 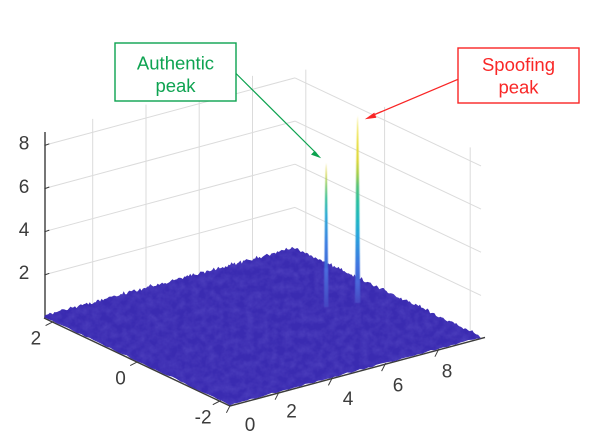 What do you see at coordinates (518, 64) in the screenshot?
I see `svg-text: Spoofing` at bounding box center [518, 64].